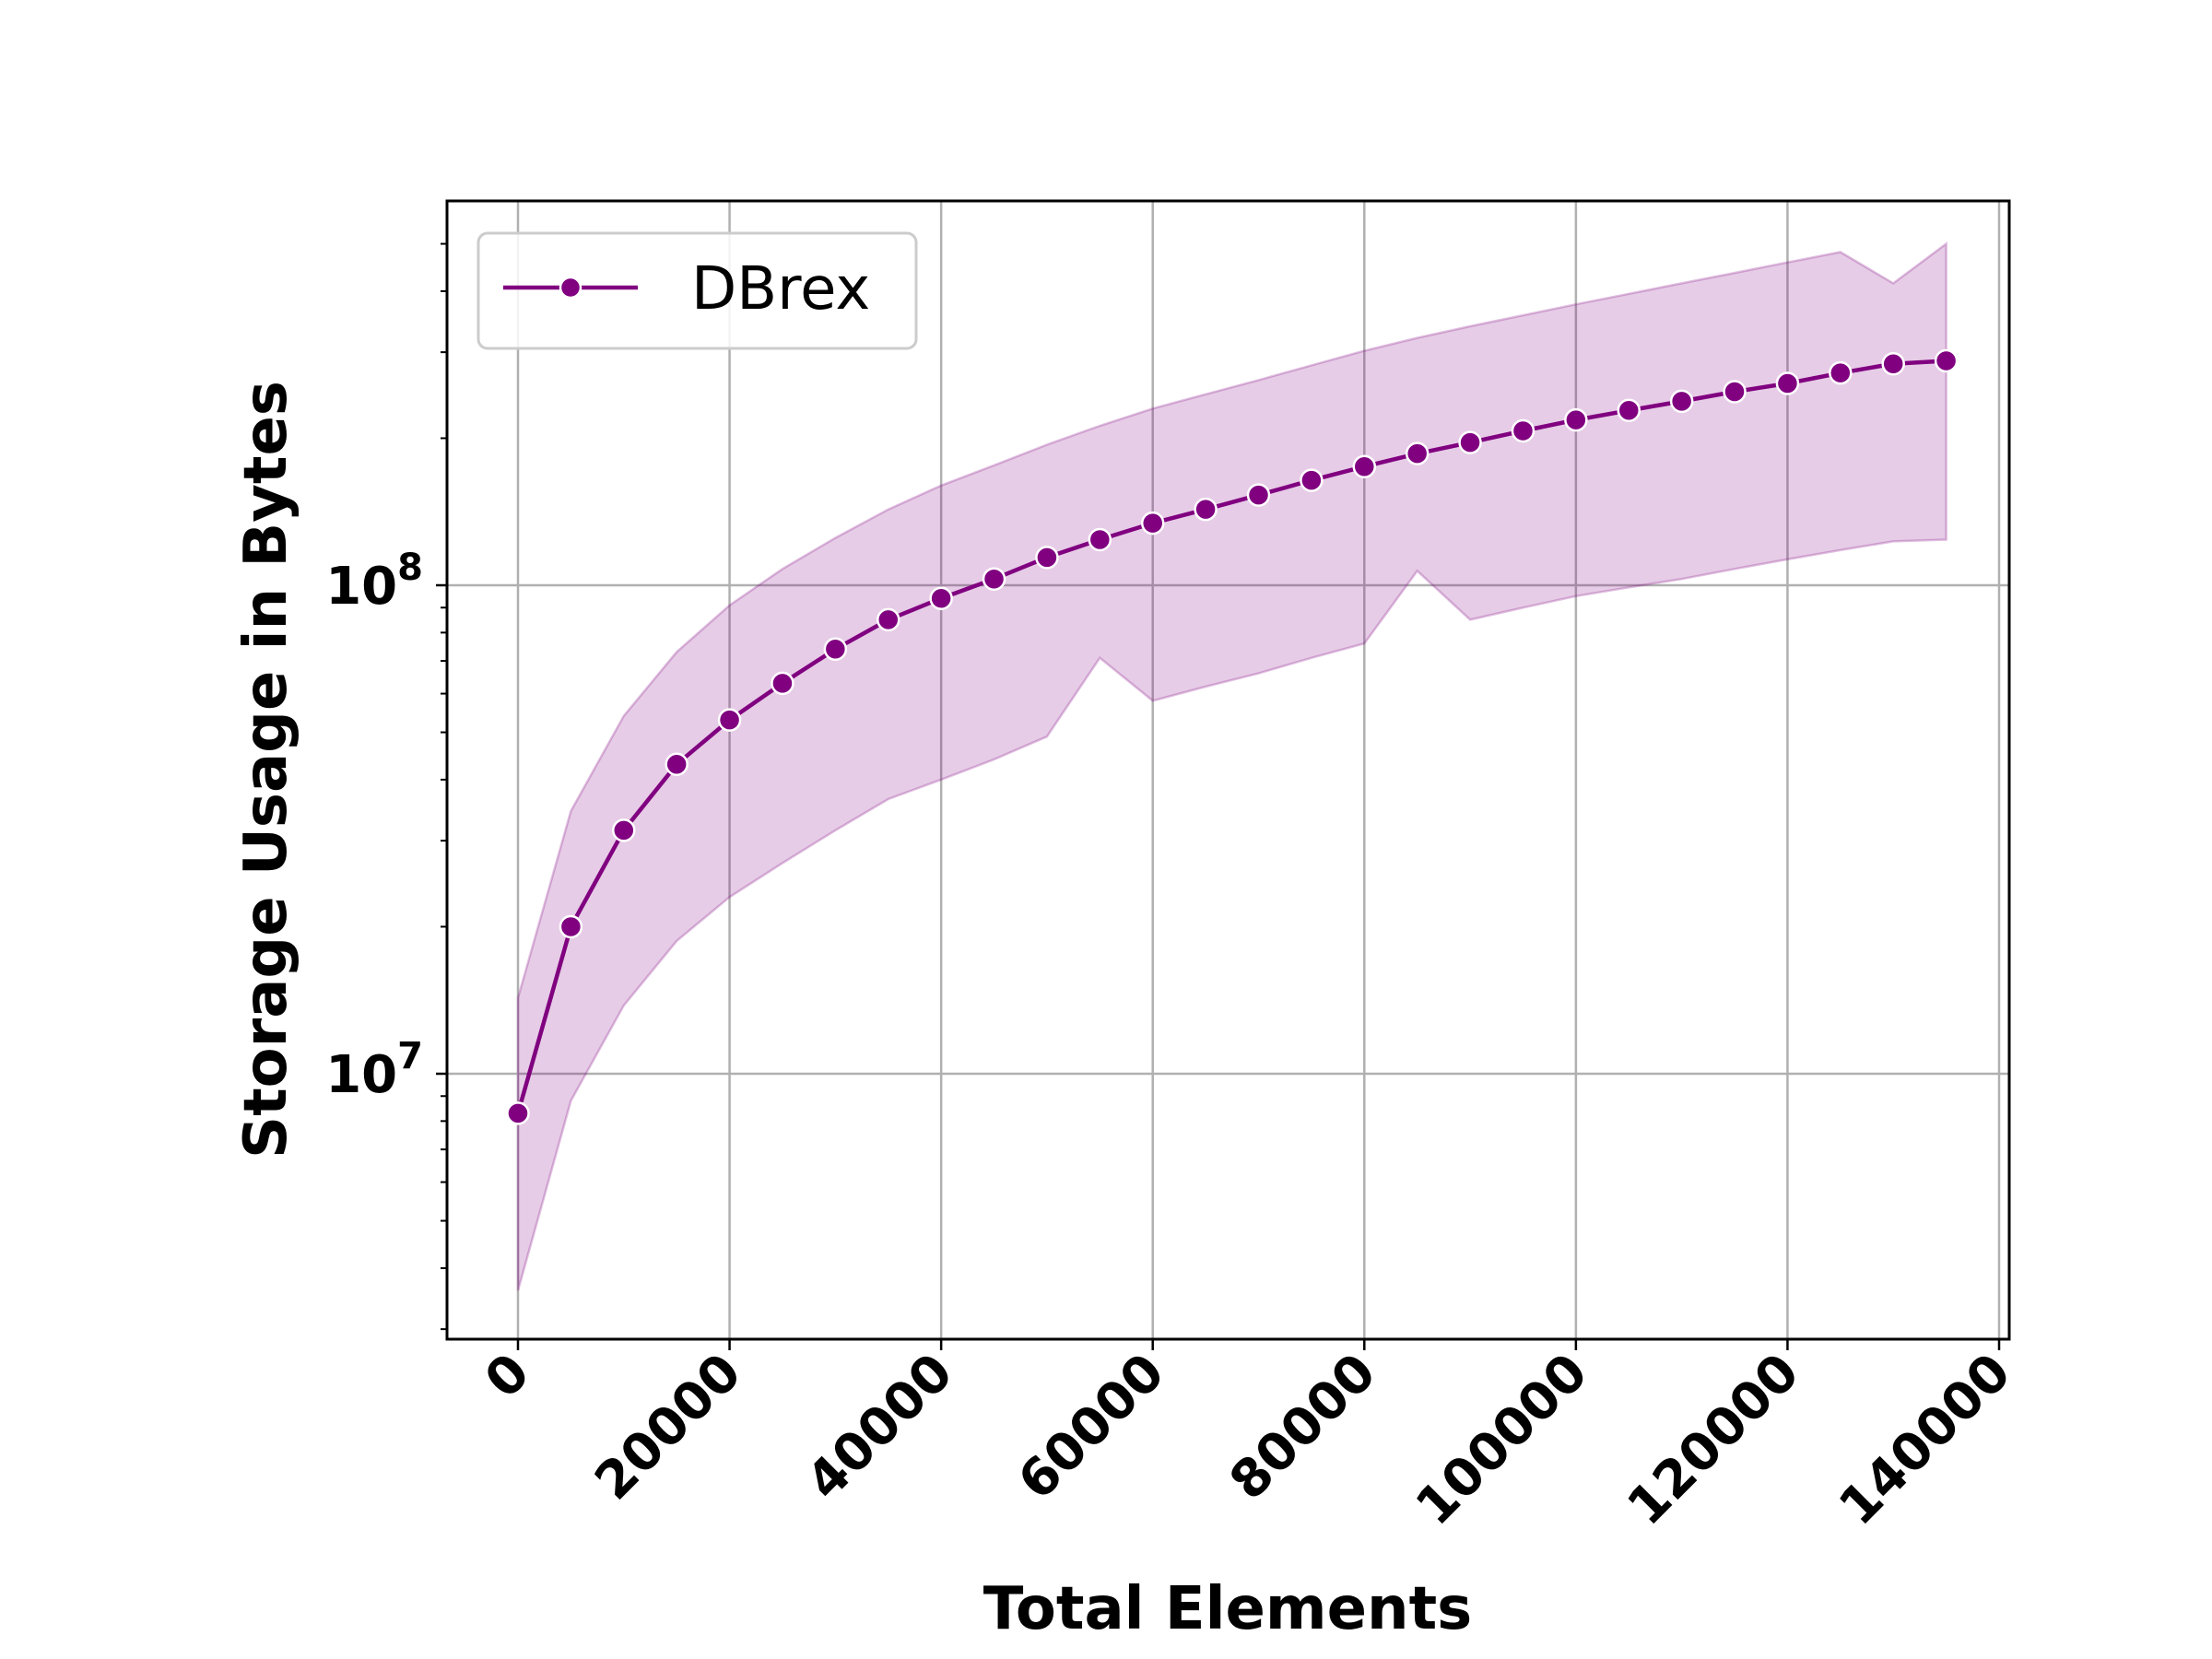 Image resolution: width=2212 pixels, height=1659 pixels. Describe the element at coordinates (1925, 1439) in the screenshot. I see `x-tick-label: 140000` at that location.